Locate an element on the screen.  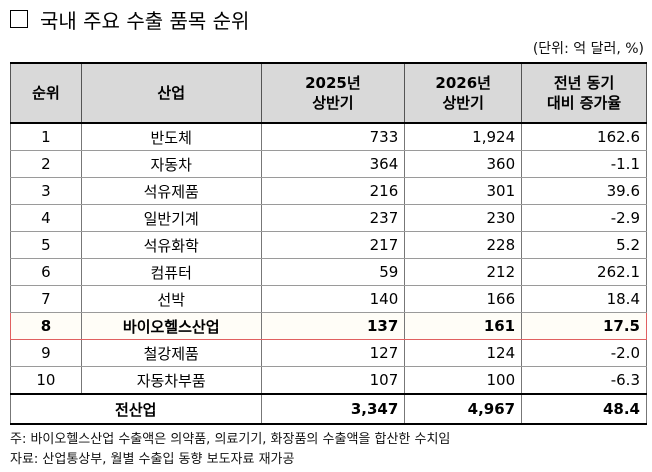
cell-h2025: 137 is located at coordinates (333, 326).